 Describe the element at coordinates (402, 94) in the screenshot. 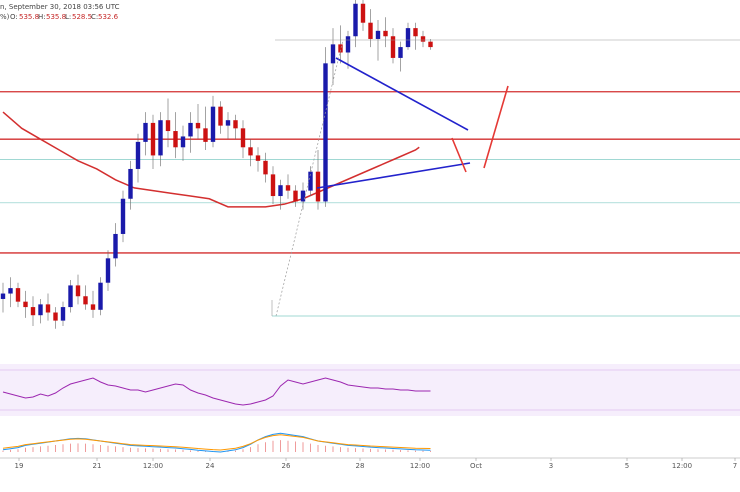

I see `trendline-upper` at that location.